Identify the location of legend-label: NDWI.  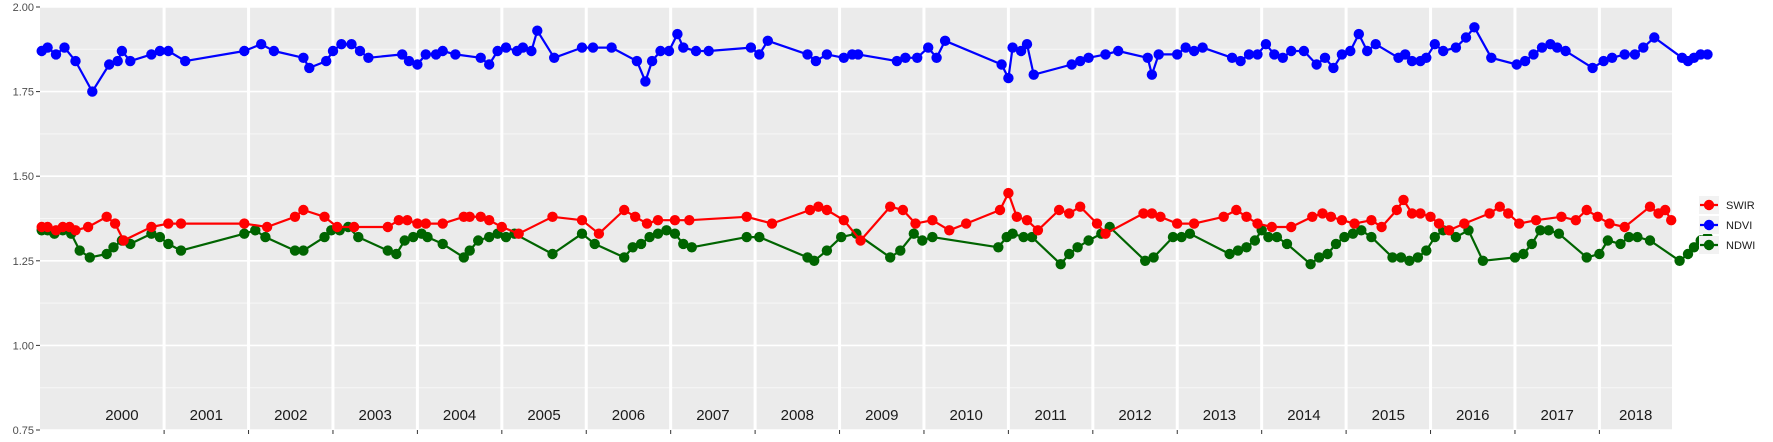
(1740, 246).